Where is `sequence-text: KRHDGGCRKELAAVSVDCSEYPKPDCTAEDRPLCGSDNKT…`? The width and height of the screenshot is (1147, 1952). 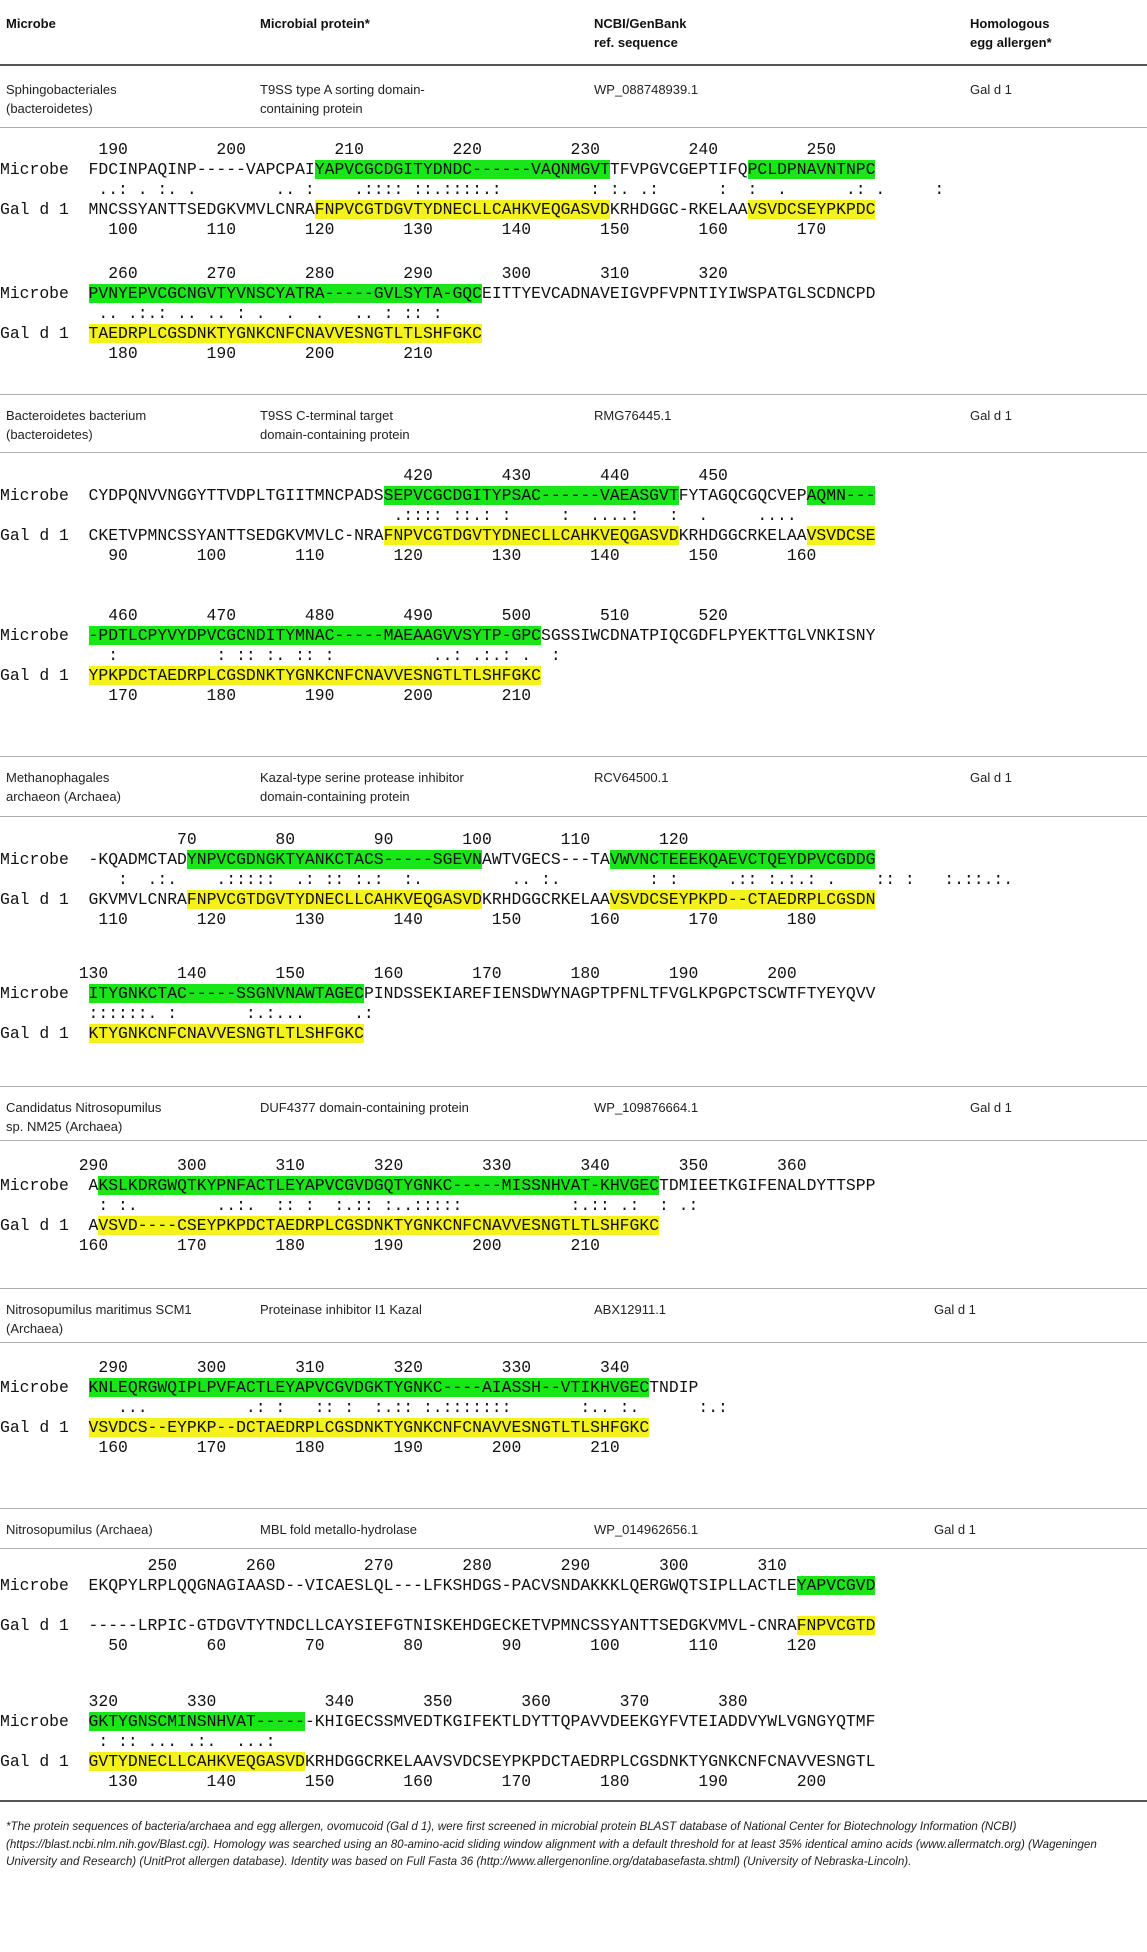
sequence-text: KRHDGGCRKELAAVSVDCSEYPKPDCTAEDRPLCGSDNKT… is located at coordinates (590, 1761).